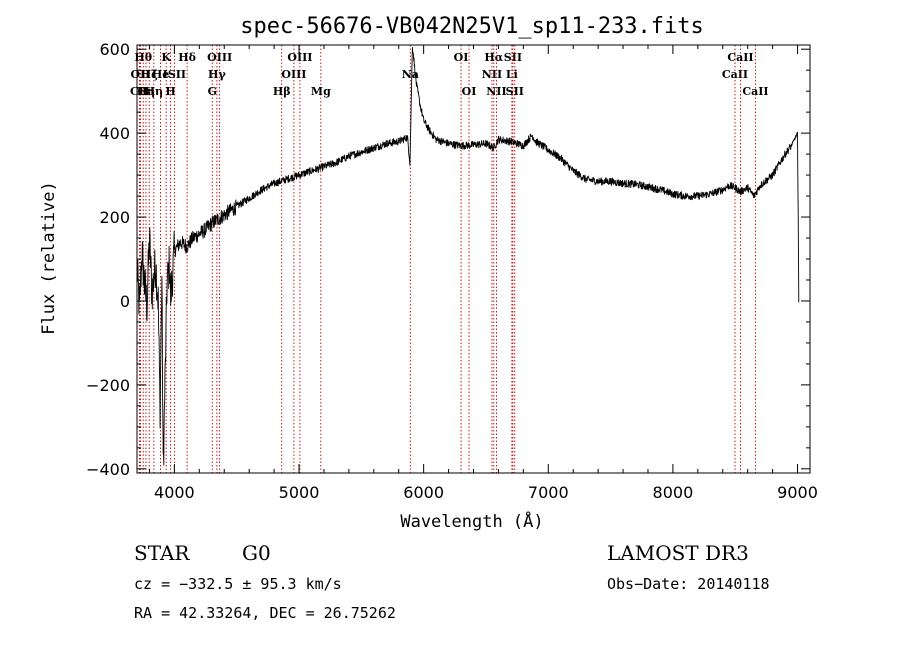 The width and height of the screenshot is (900, 649). I want to click on line-label: Hδ, so click(187, 57).